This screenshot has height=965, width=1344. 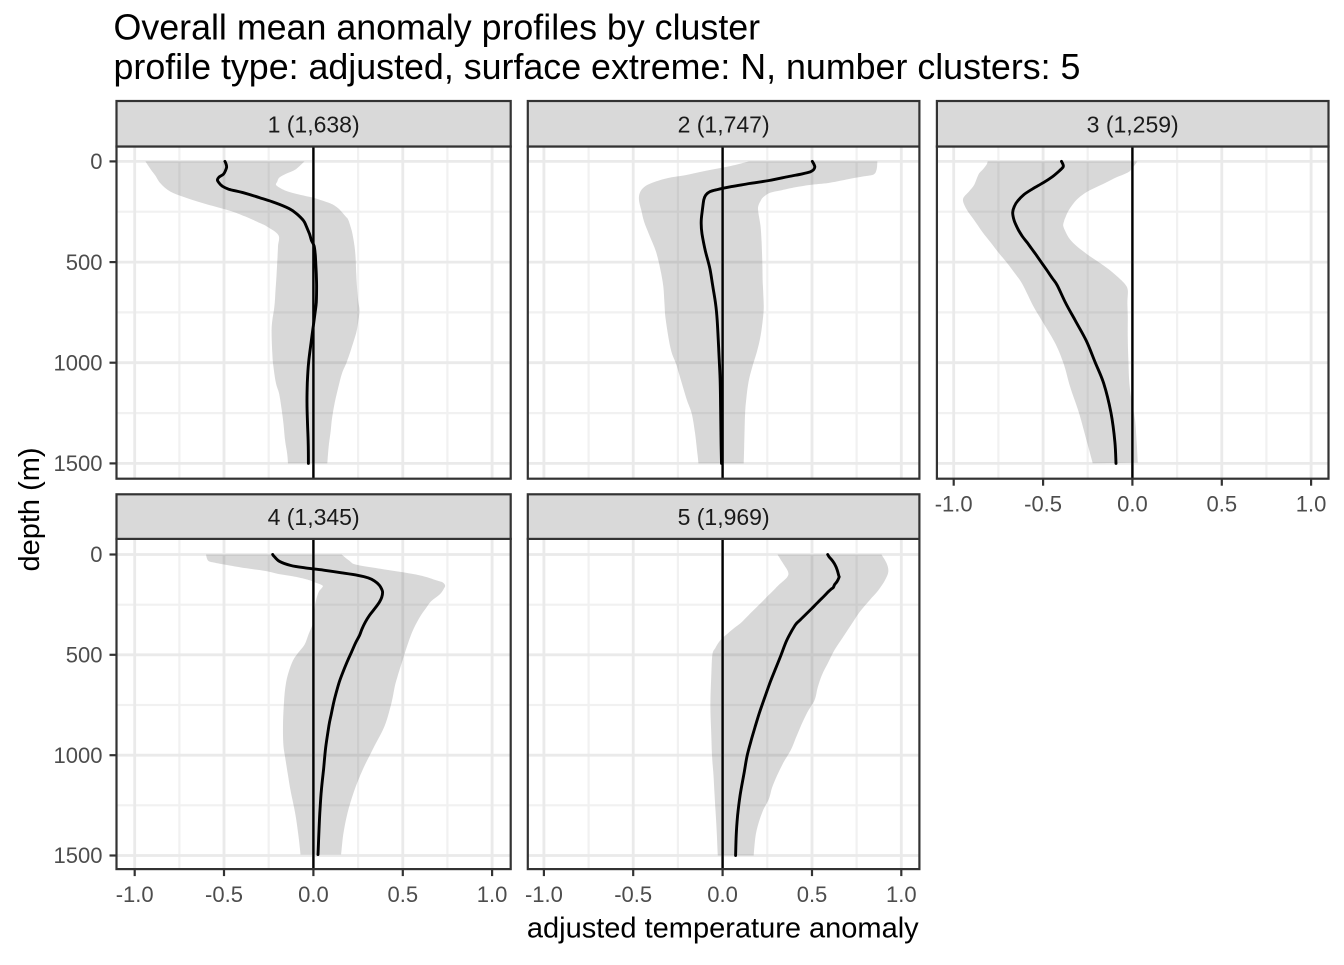 I want to click on svg-text: depth (m), so click(x=30, y=509).